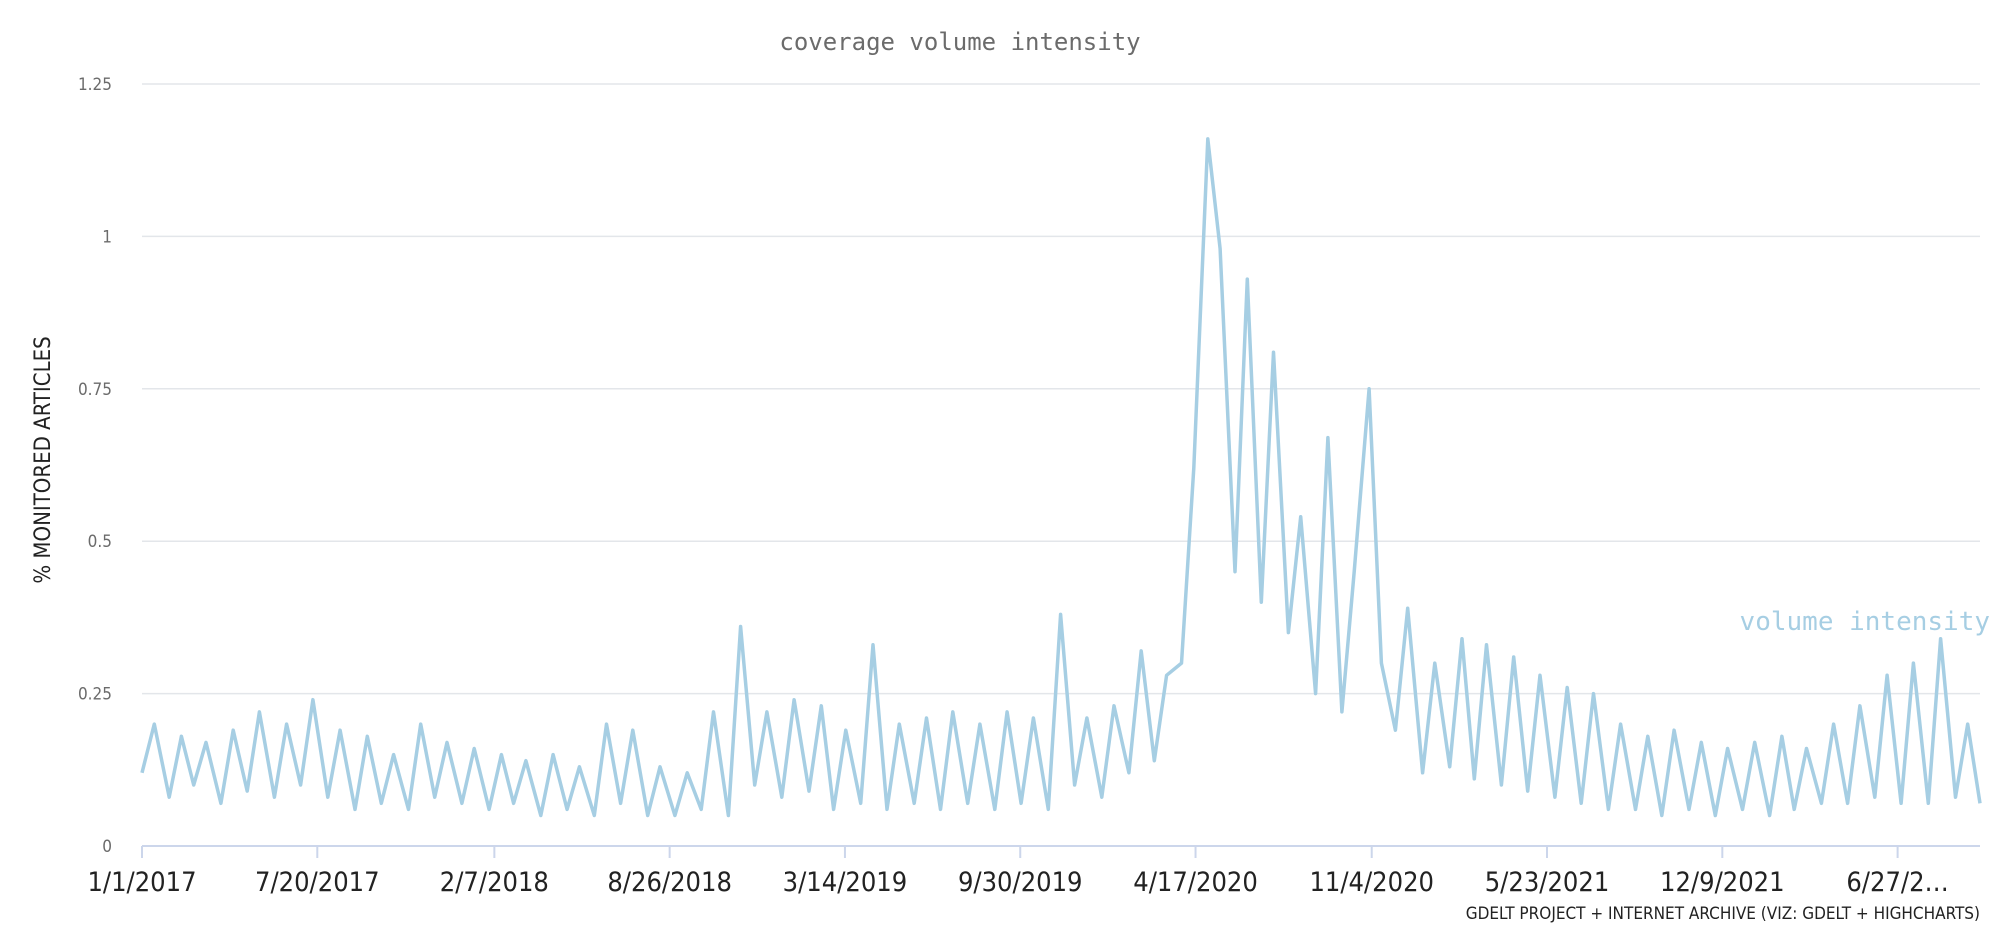 The width and height of the screenshot is (2000, 930). Describe the element at coordinates (1020, 882) in the screenshot. I see `x-tick-label: 9/30/2019` at that location.